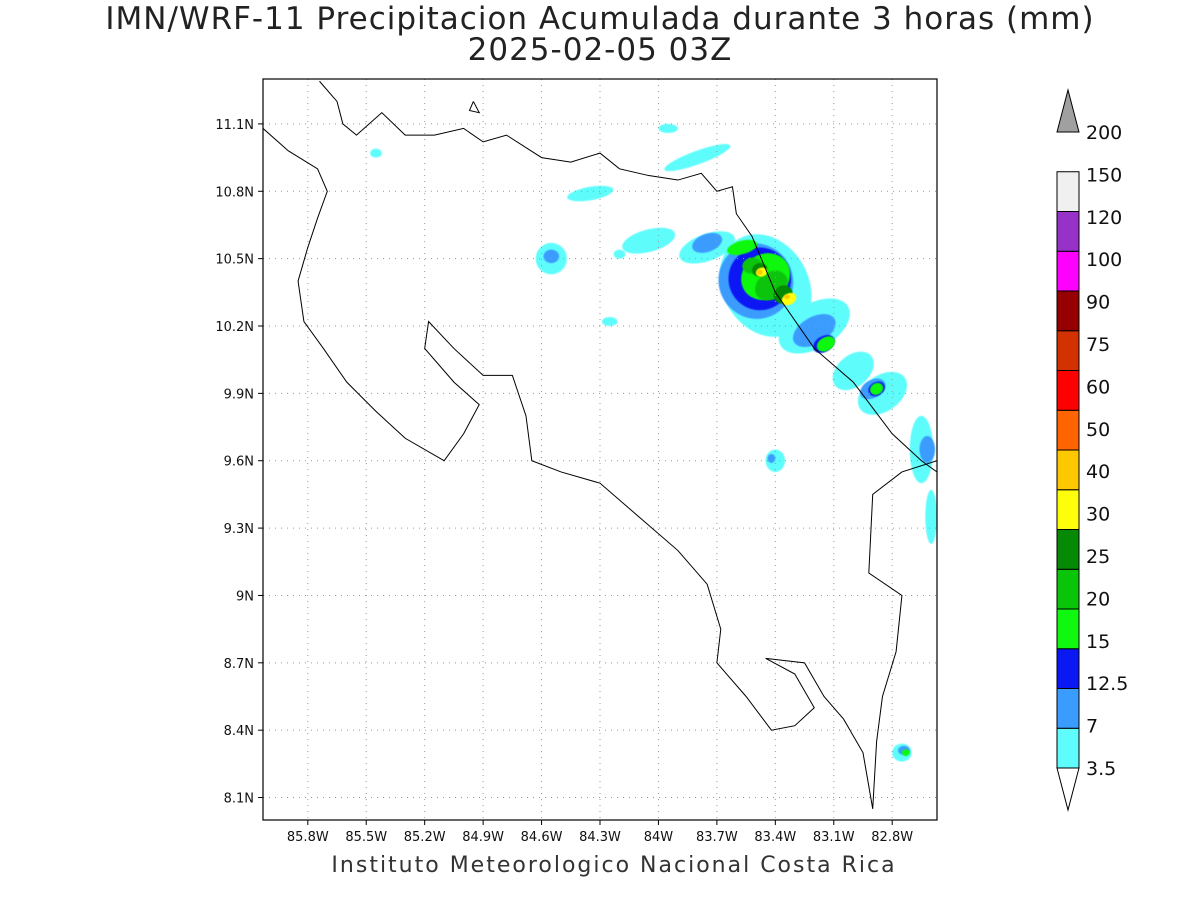 This screenshot has width=1200, height=900. What do you see at coordinates (775, 837) in the screenshot?
I see `lon-tick-label: 83.4W` at bounding box center [775, 837].